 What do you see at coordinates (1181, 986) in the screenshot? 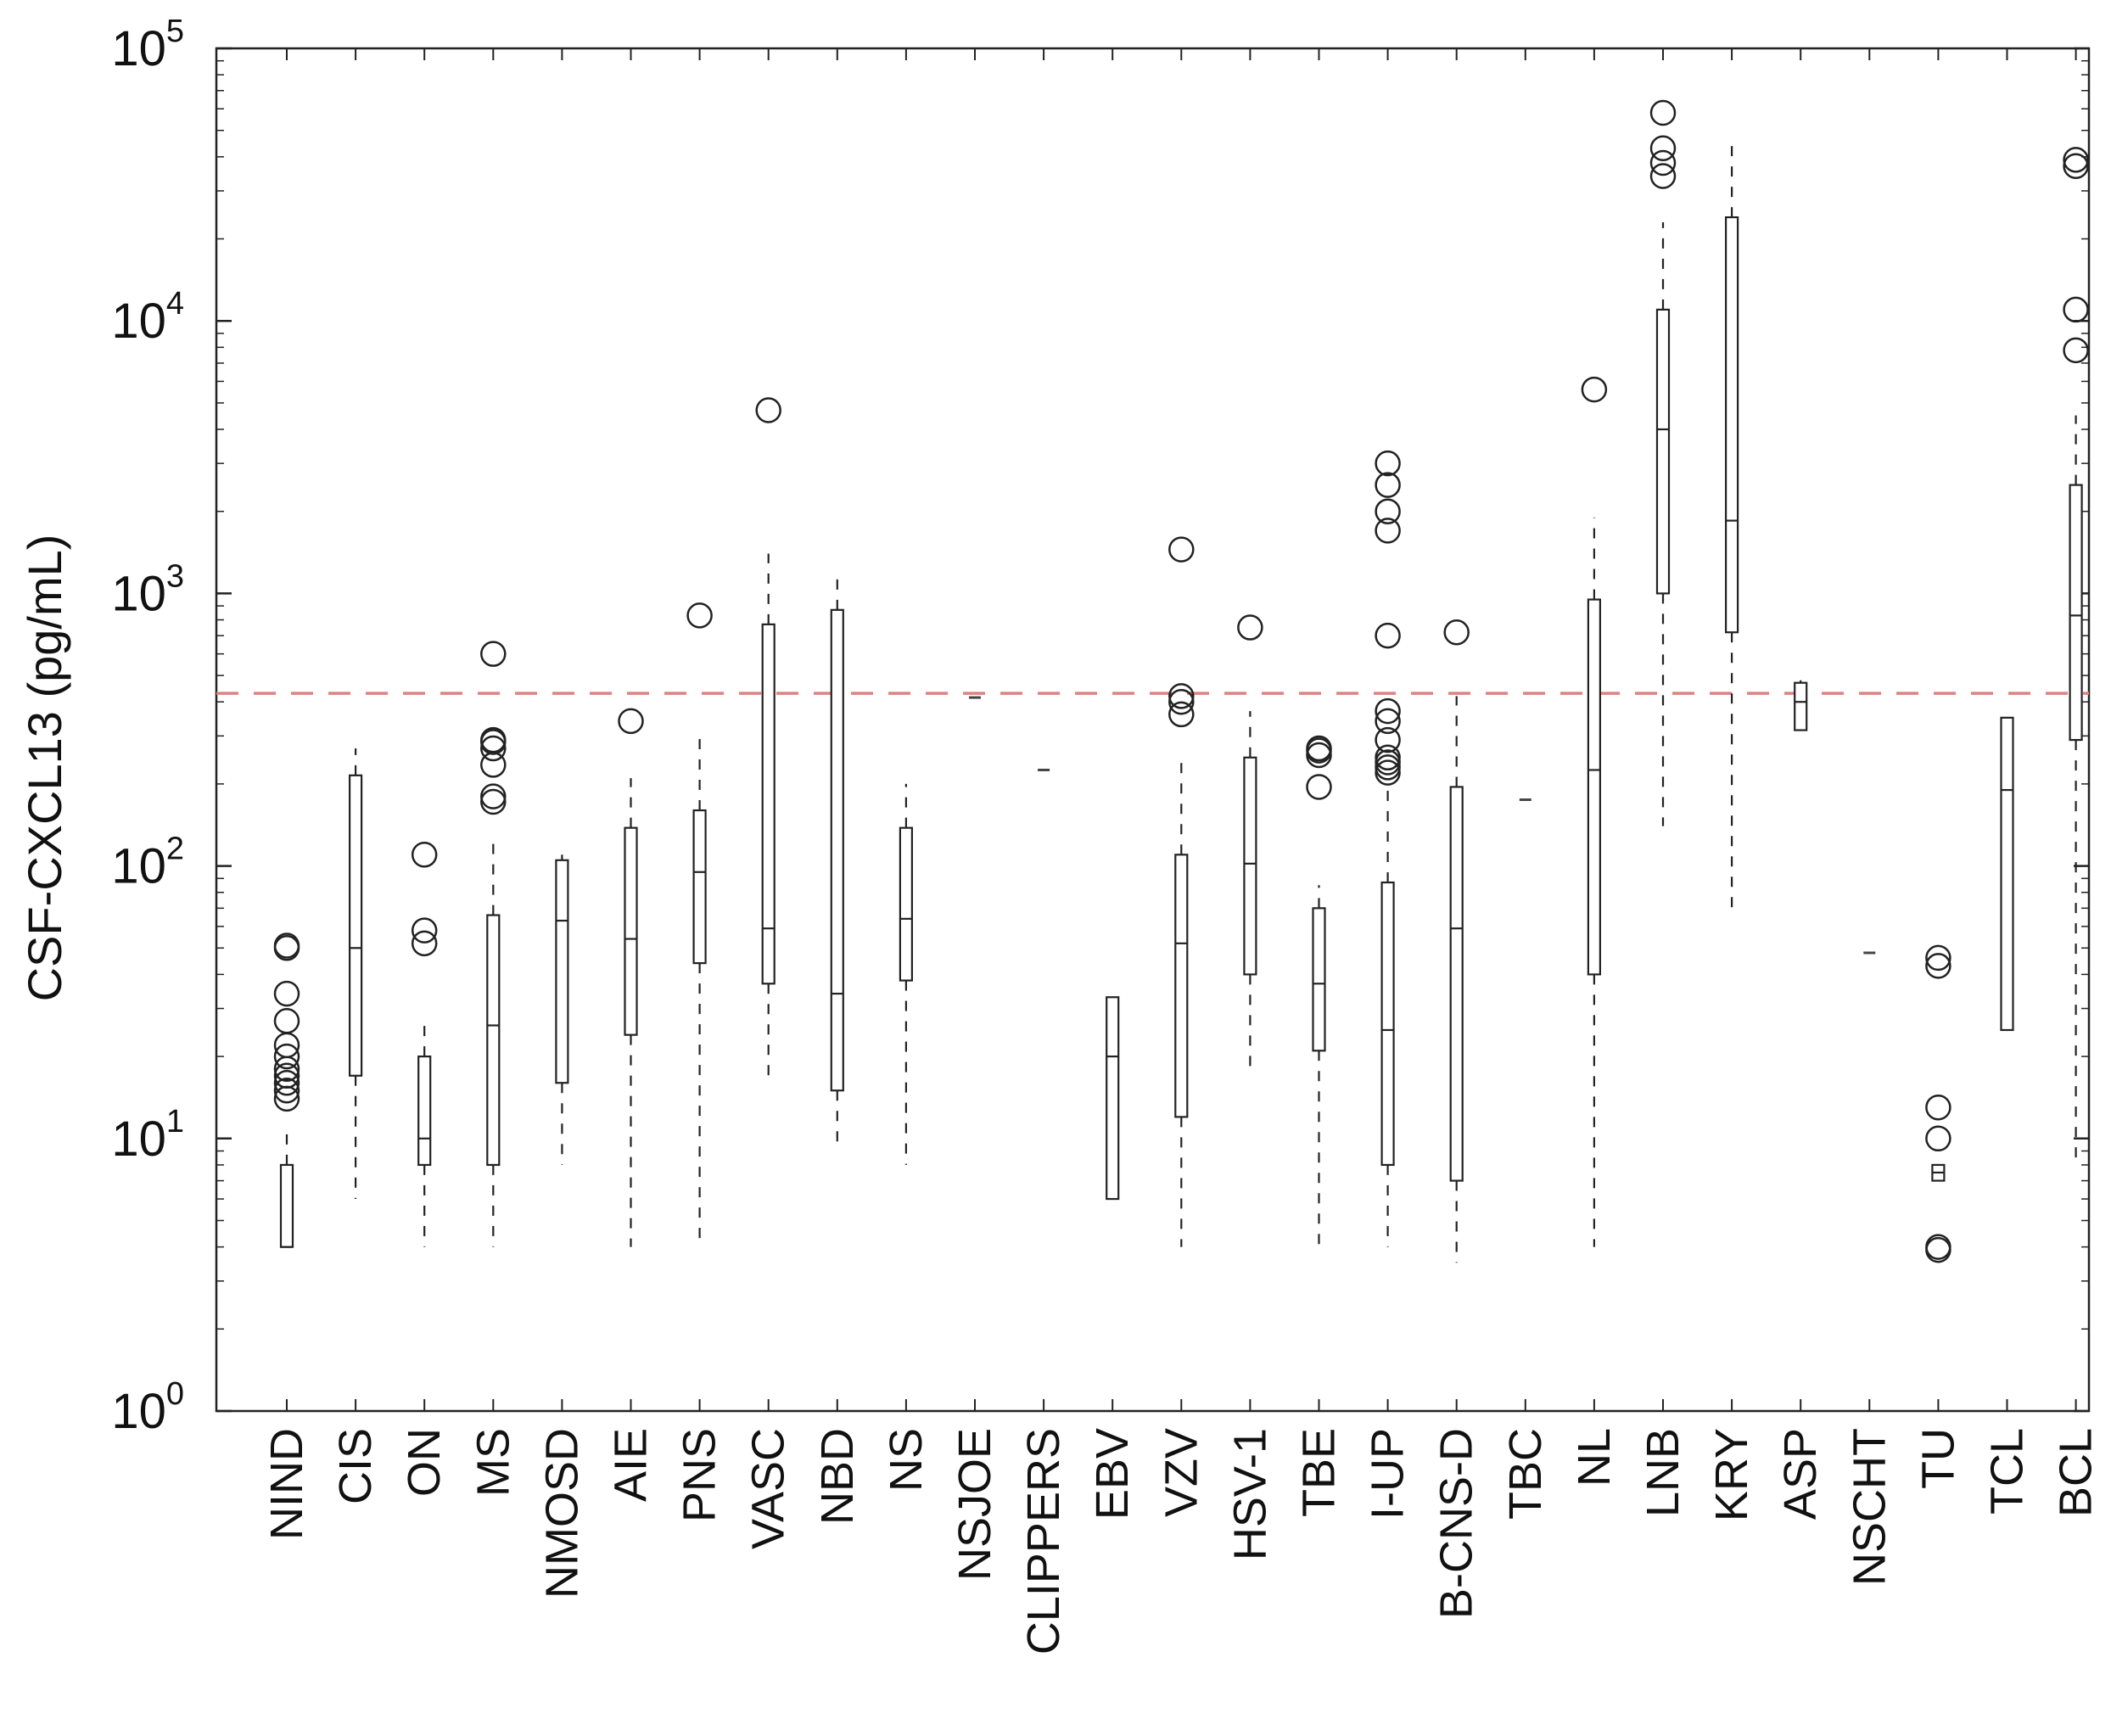
I see `box-VZV` at bounding box center [1181, 986].